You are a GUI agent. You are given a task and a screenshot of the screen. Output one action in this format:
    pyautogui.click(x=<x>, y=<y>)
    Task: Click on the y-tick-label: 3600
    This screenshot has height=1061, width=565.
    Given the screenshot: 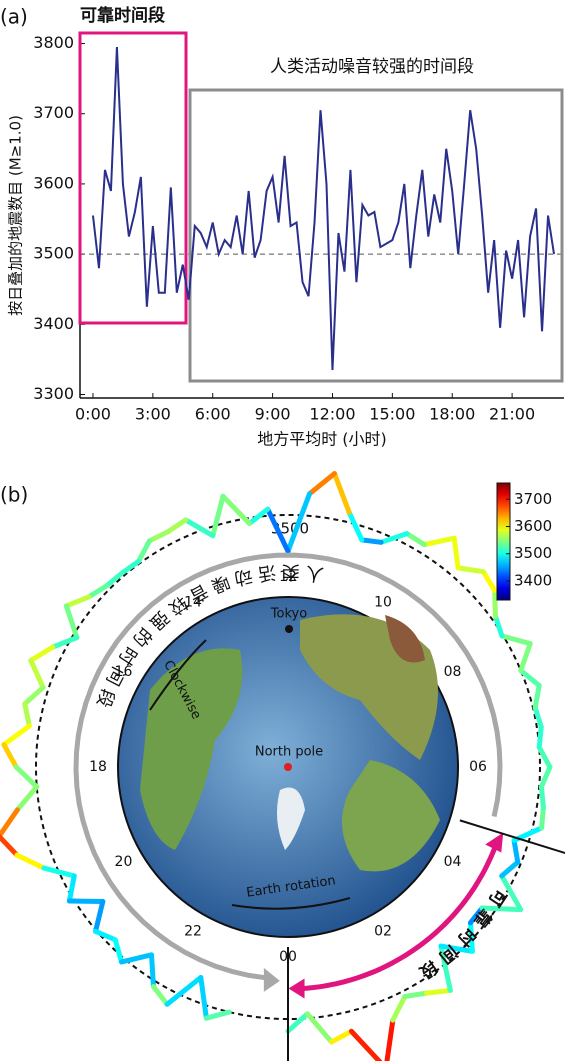 What is the action you would take?
    pyautogui.click(x=53, y=182)
    